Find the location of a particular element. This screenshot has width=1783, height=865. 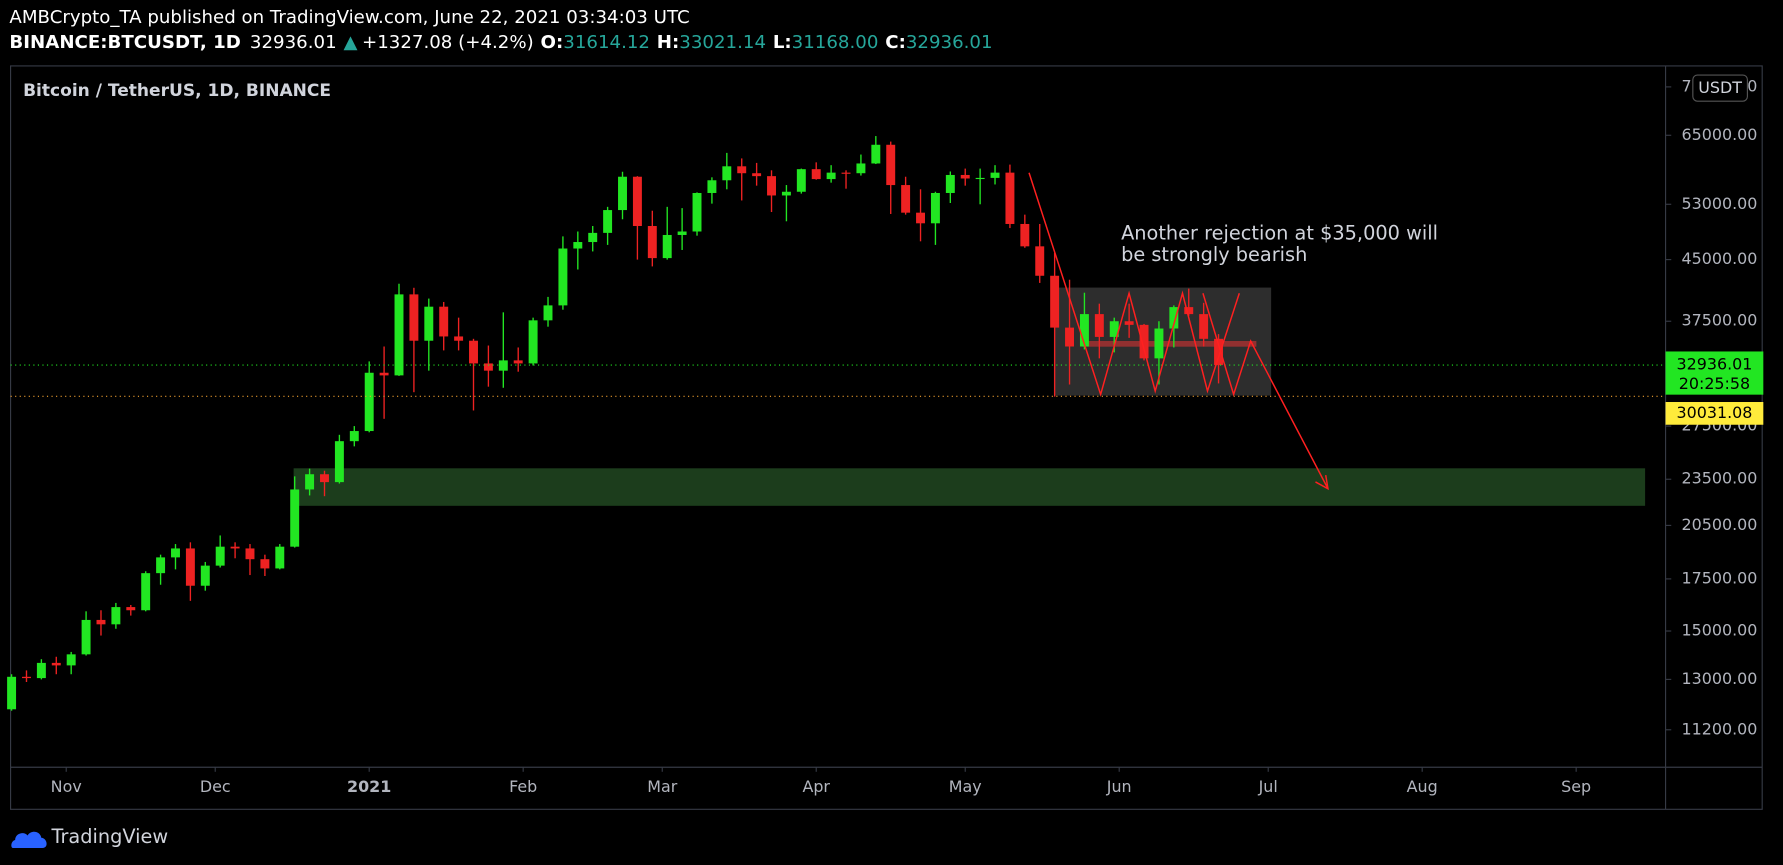

c-value: 32936.01 is located at coordinates (949, 42).